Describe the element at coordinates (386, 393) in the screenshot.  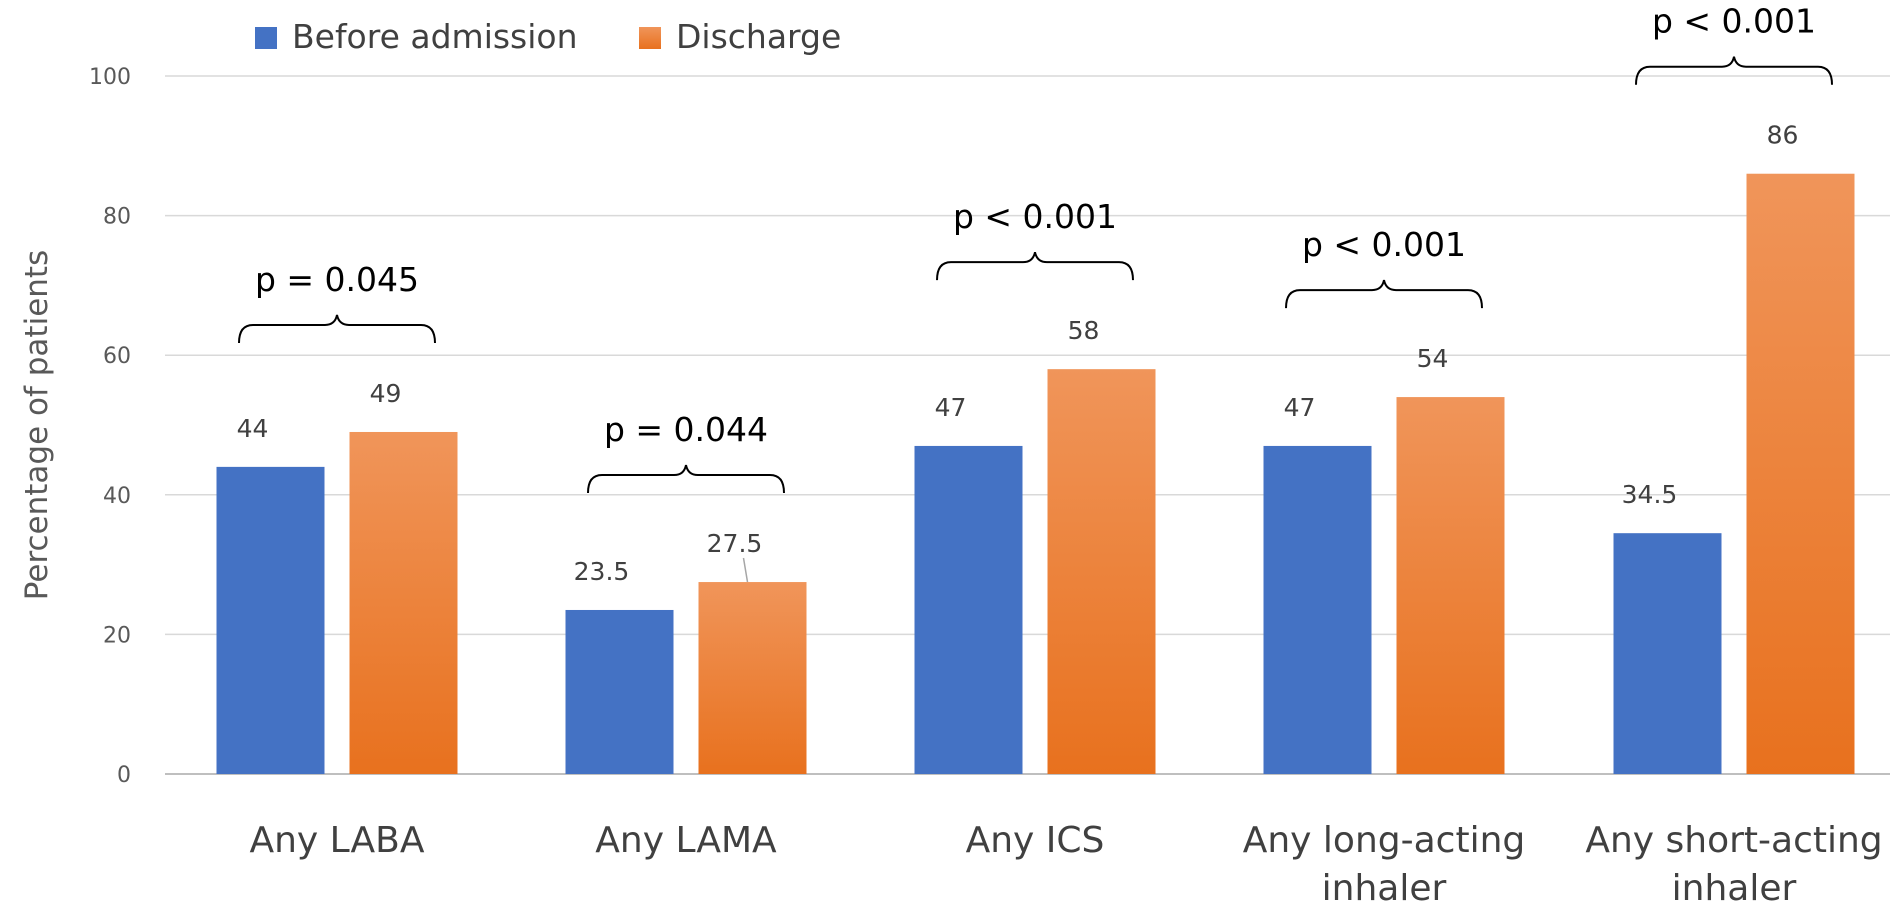
I see `data-label-discharge: 49` at that location.